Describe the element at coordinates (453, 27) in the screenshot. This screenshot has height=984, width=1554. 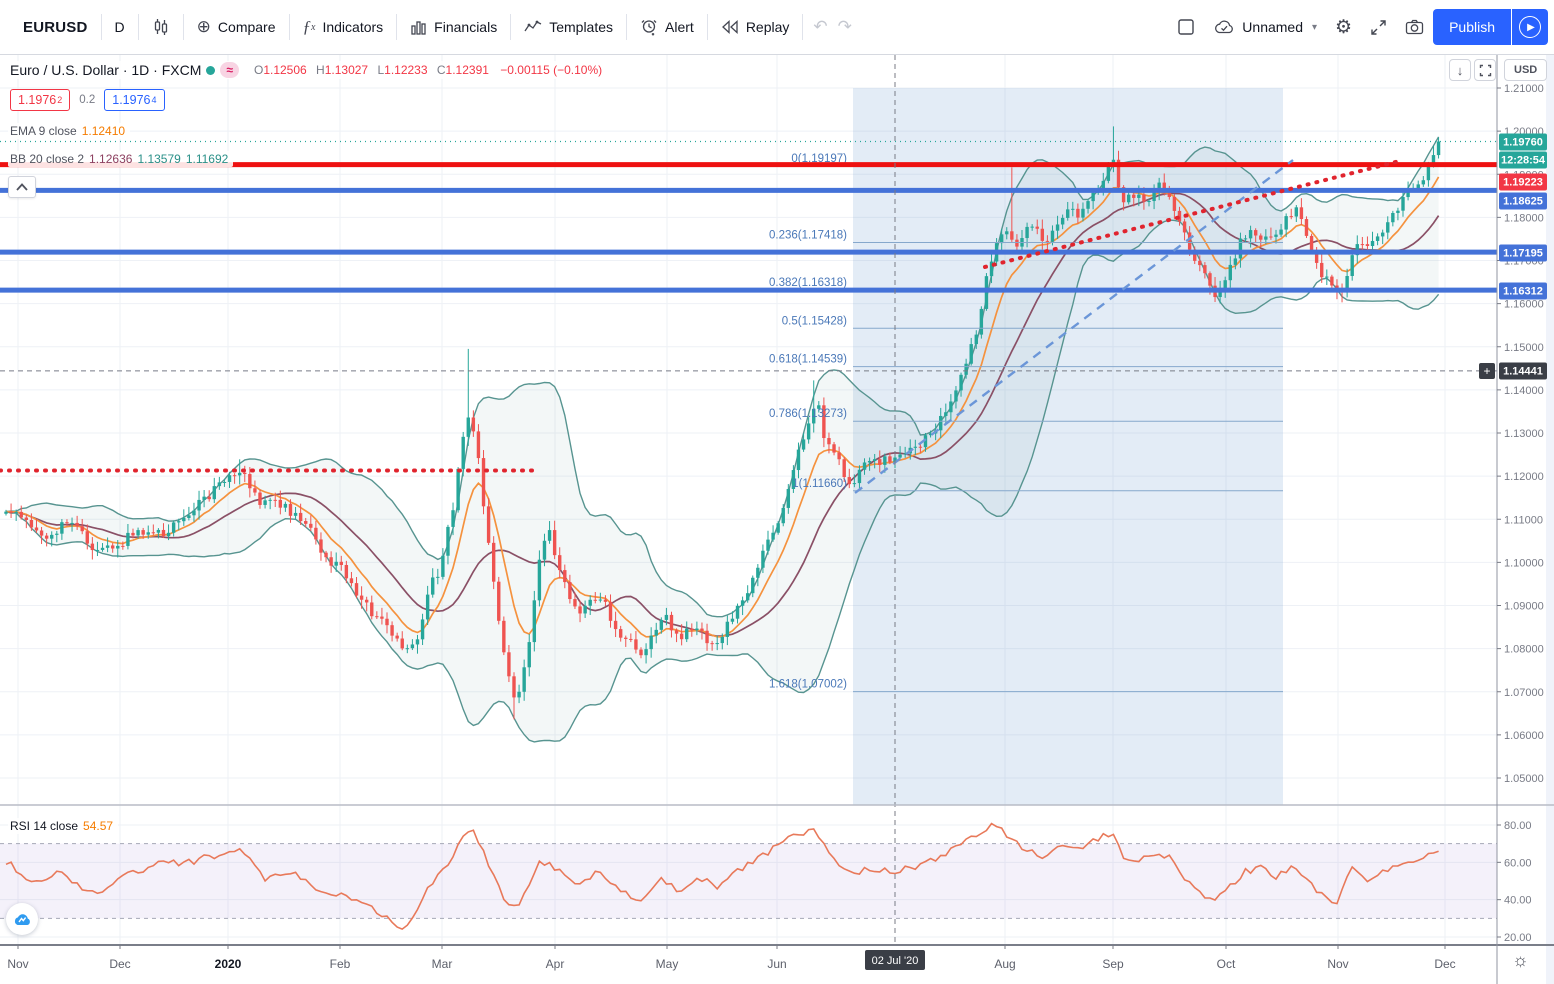
I see `financials-button: Financials` at that location.